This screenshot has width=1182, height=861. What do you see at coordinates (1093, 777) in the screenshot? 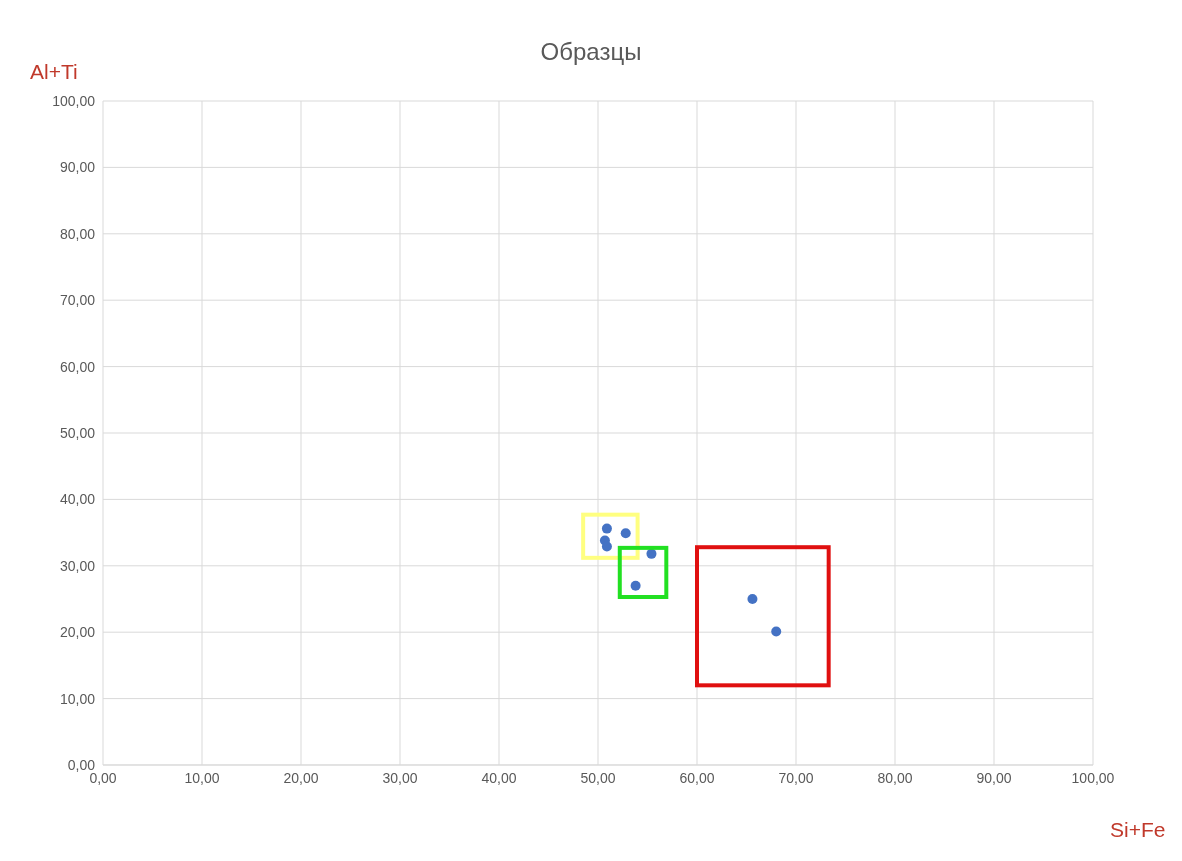
I see `x-tick-label: 100,00` at bounding box center [1093, 777].